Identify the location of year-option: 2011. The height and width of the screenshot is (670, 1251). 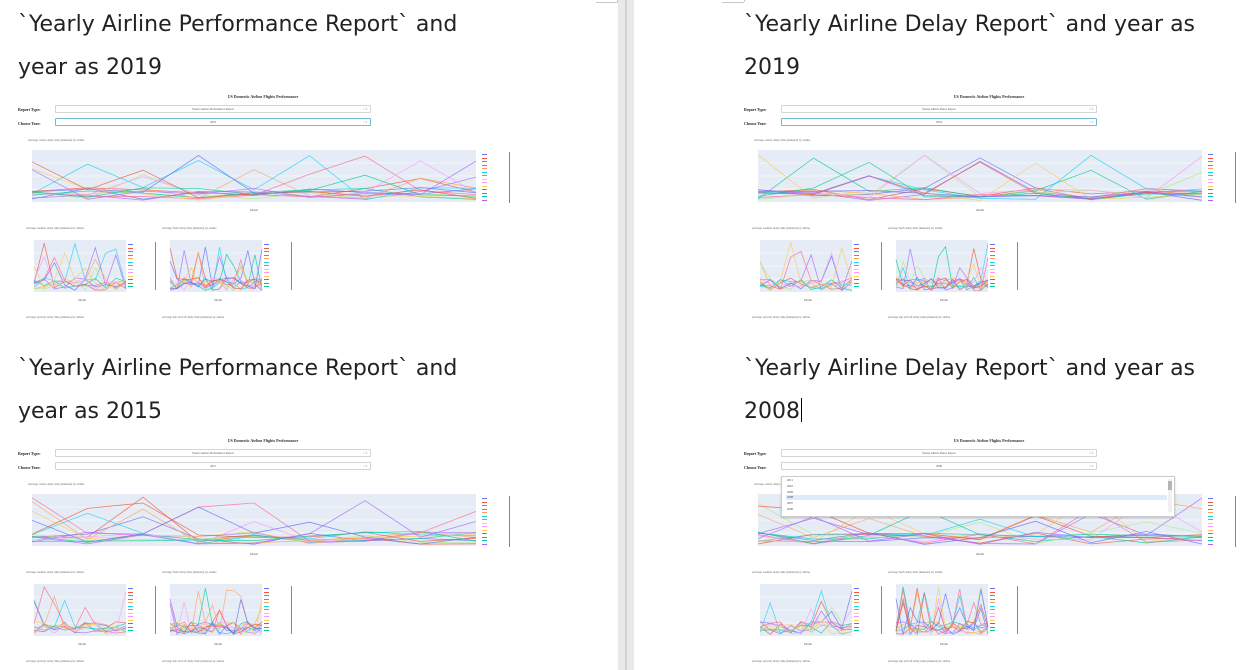
(790, 480).